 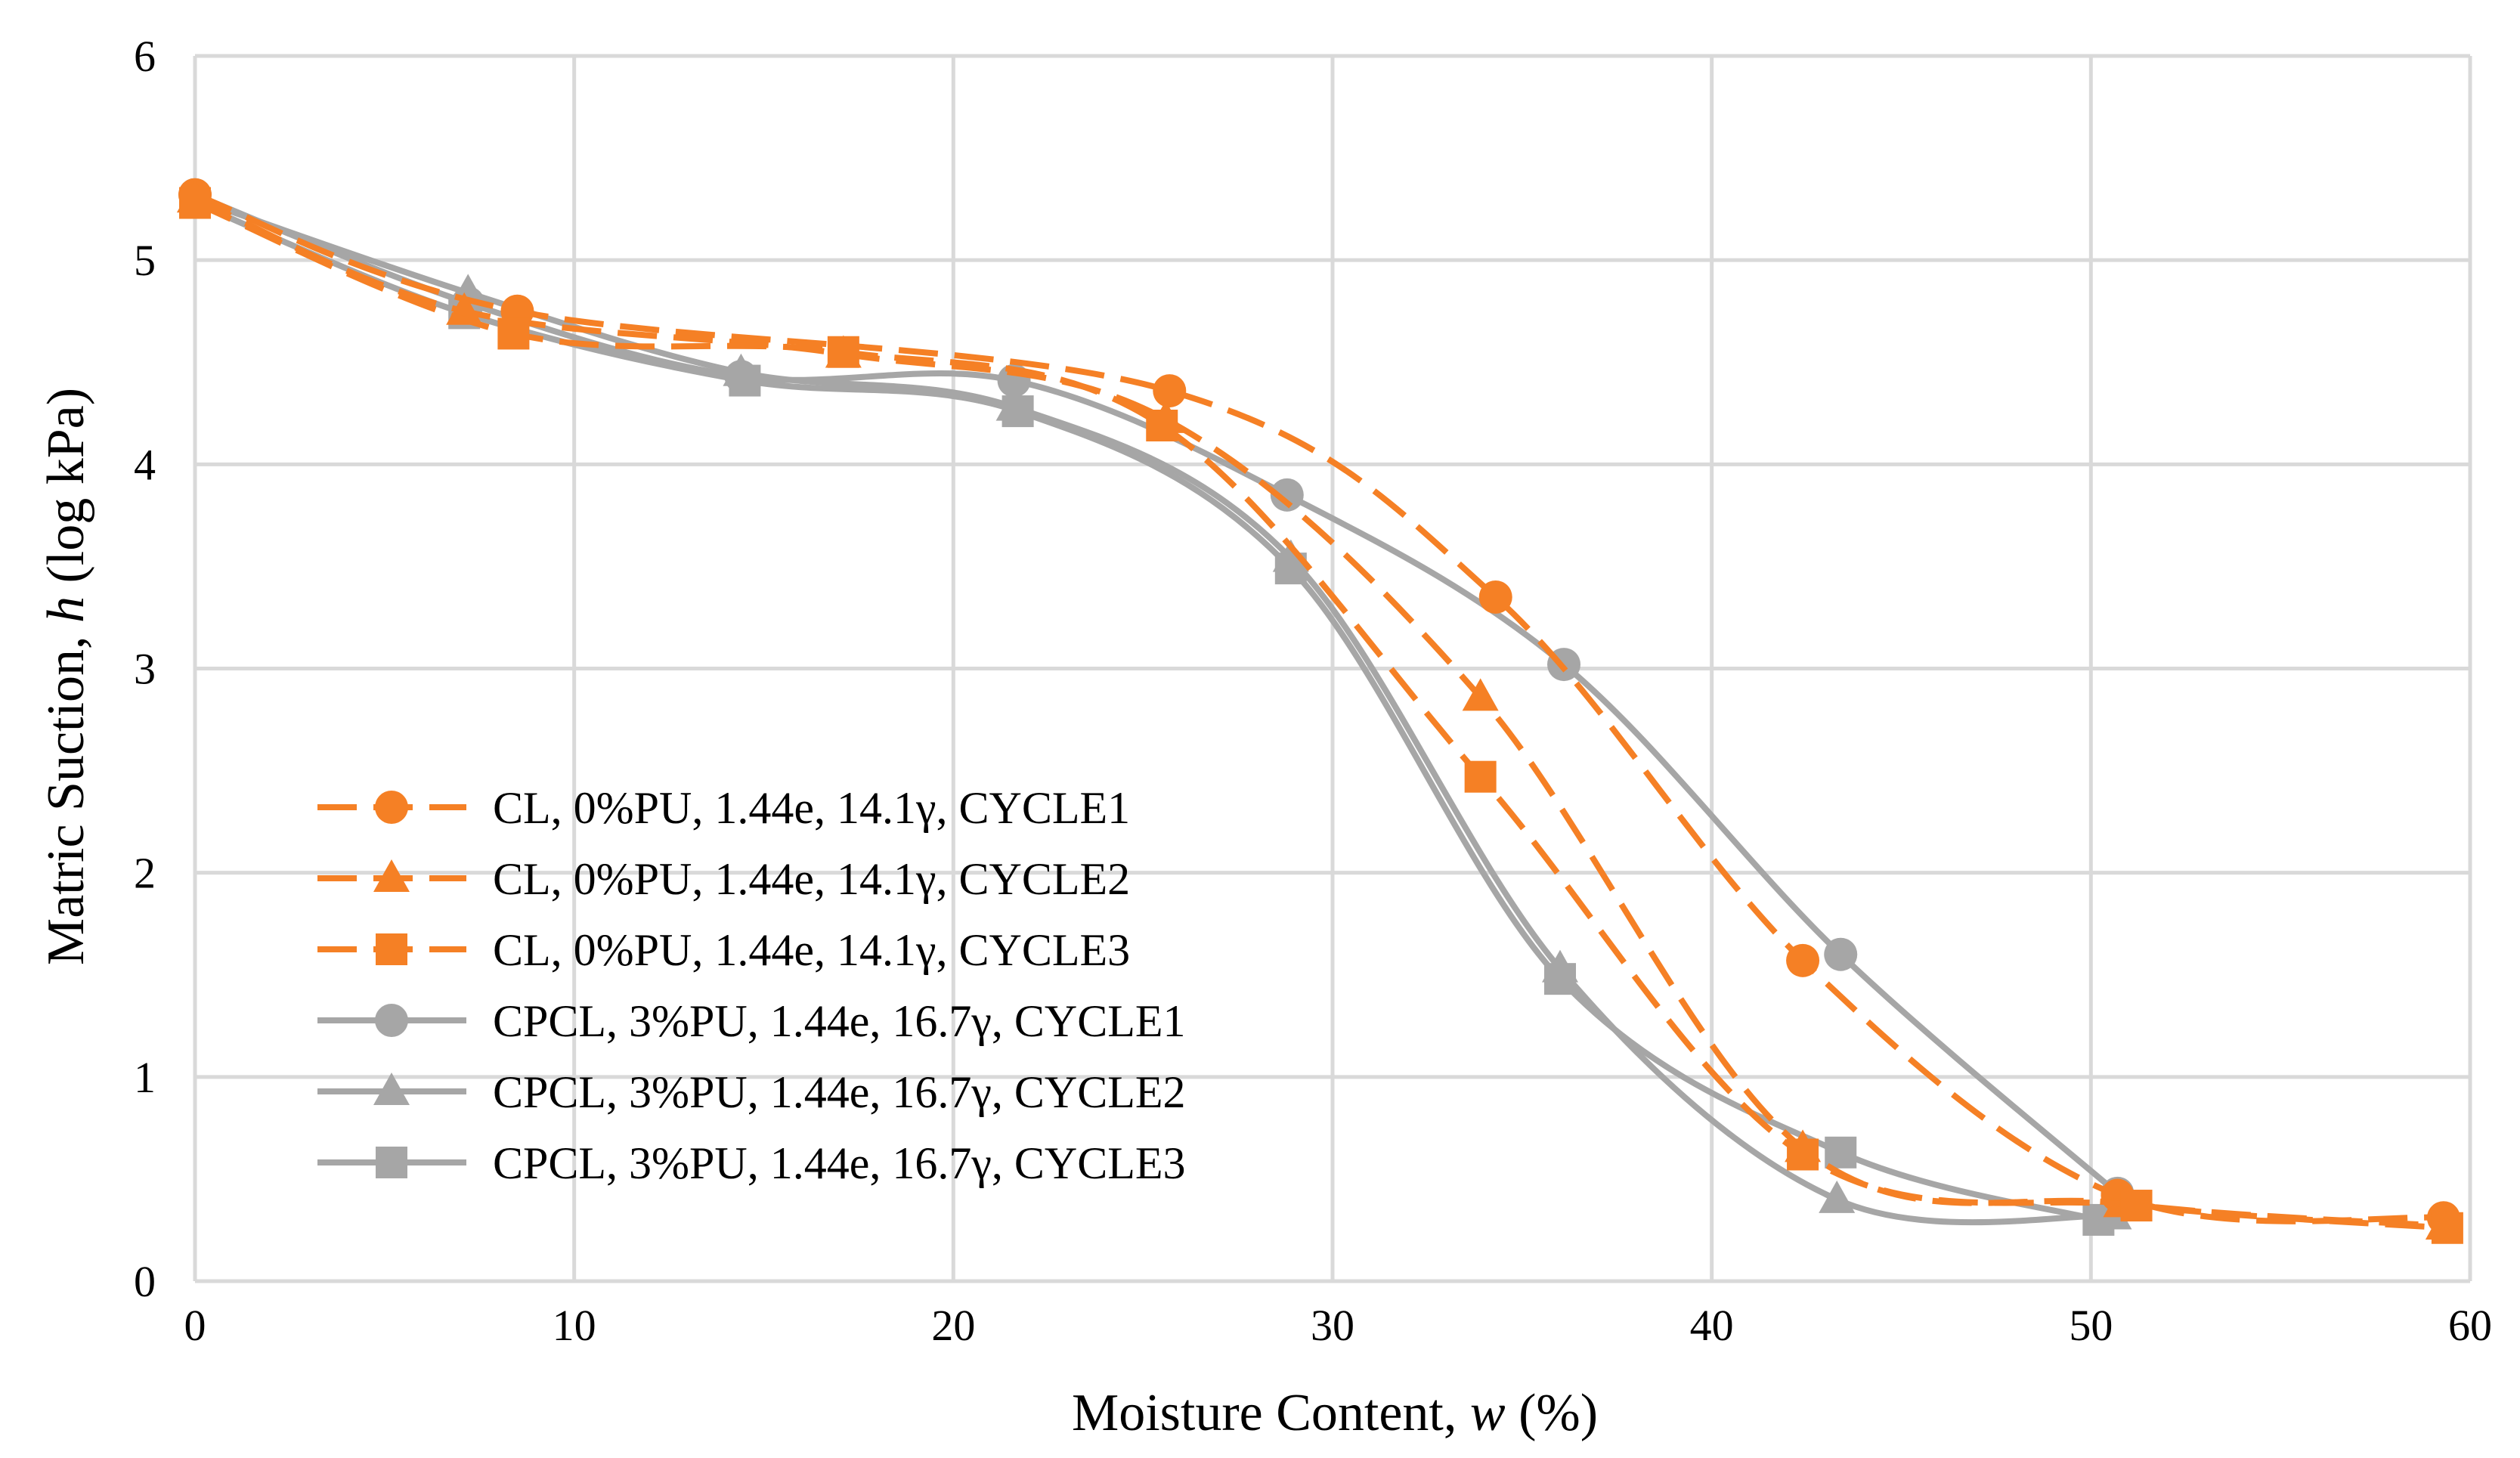 What do you see at coordinates (2470, 1326) in the screenshot?
I see `x-tick-label: 60` at bounding box center [2470, 1326].